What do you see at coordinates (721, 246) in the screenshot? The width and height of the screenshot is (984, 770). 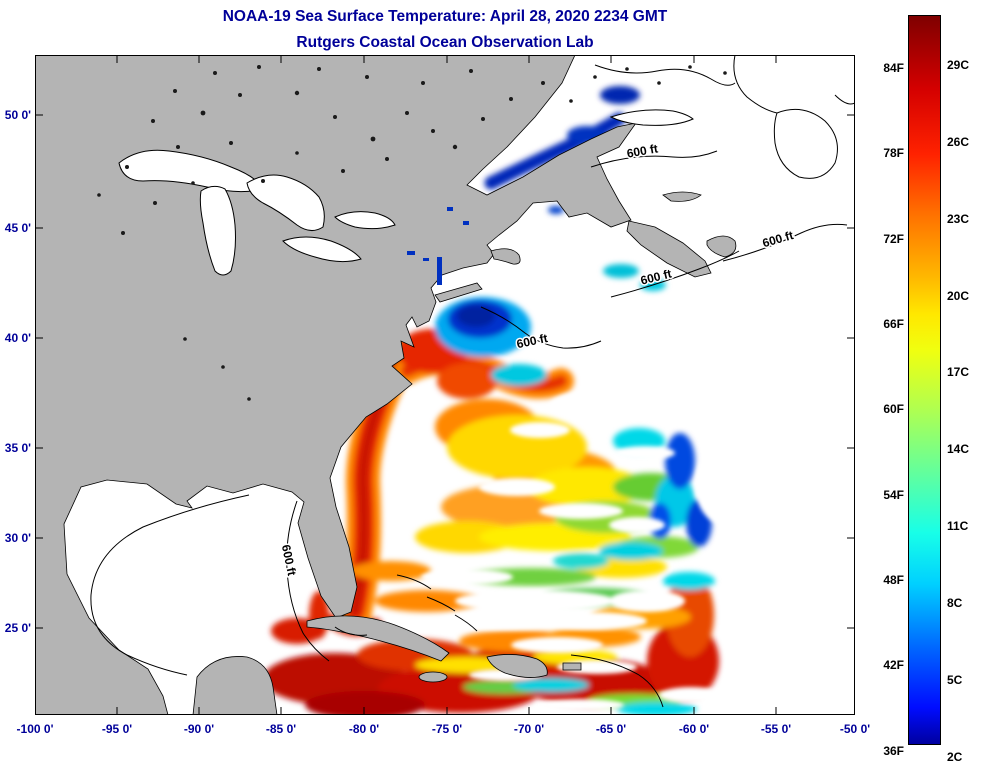 I see `cape-breton` at bounding box center [721, 246].